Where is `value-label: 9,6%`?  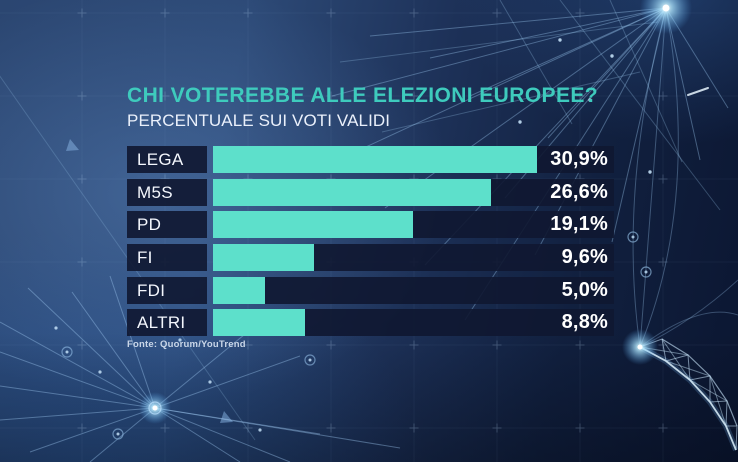 value-label: 9,6% is located at coordinates (584, 257).